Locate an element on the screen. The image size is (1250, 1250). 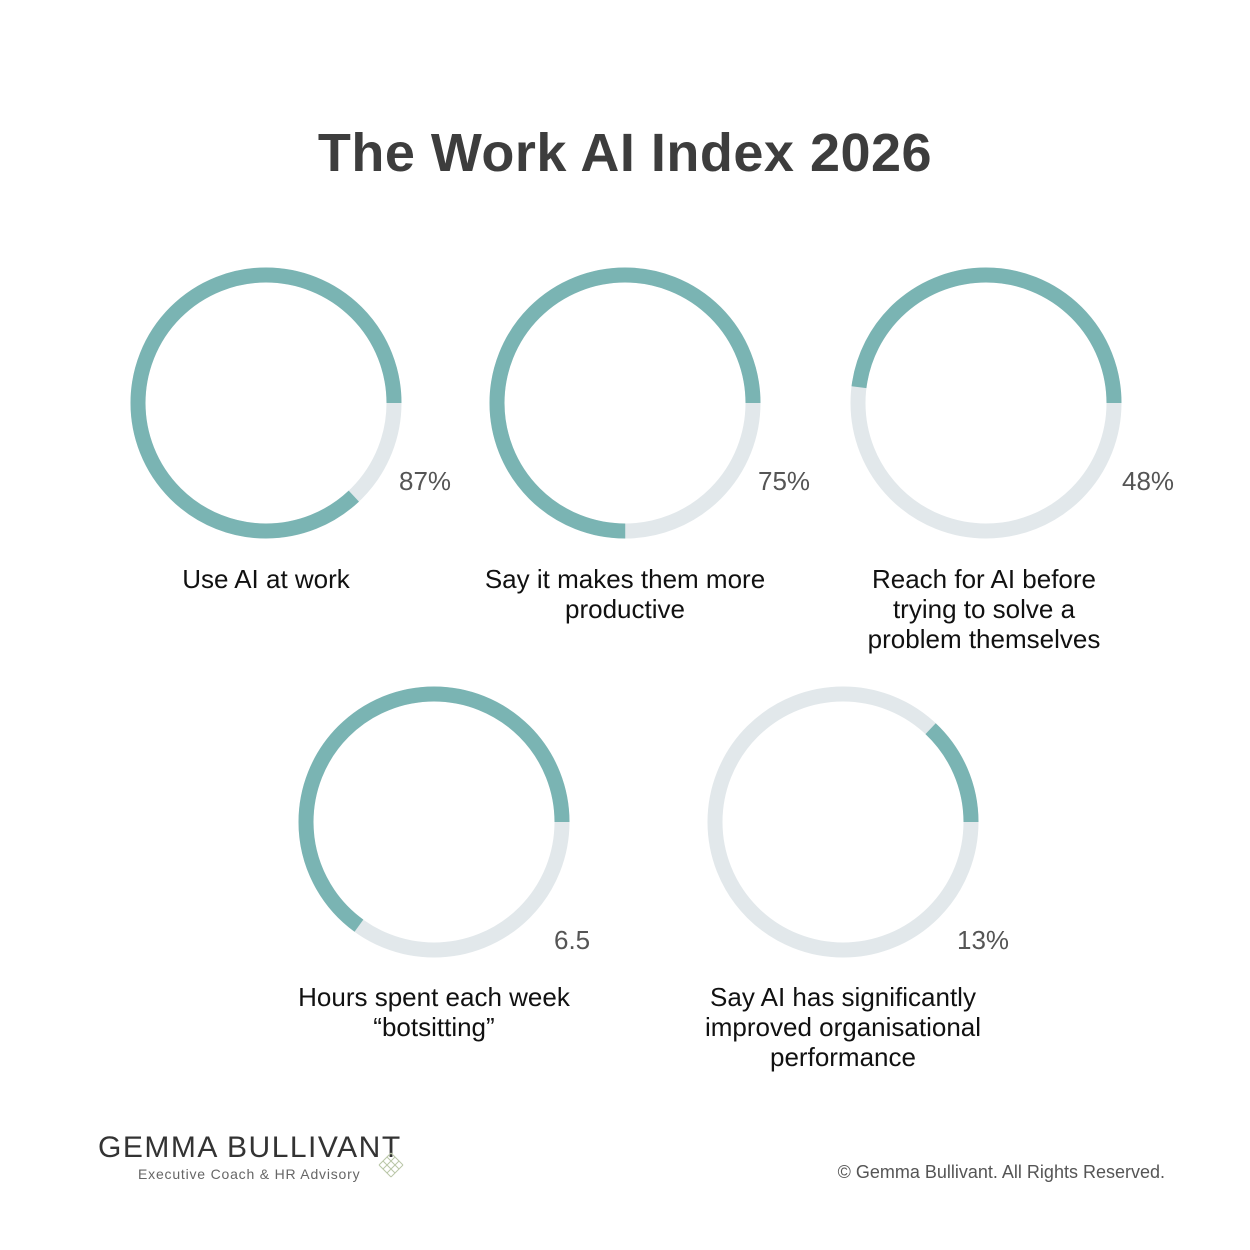
donut-label-4: Hours spent each week “botsitting” is located at coordinates (434, 1012).